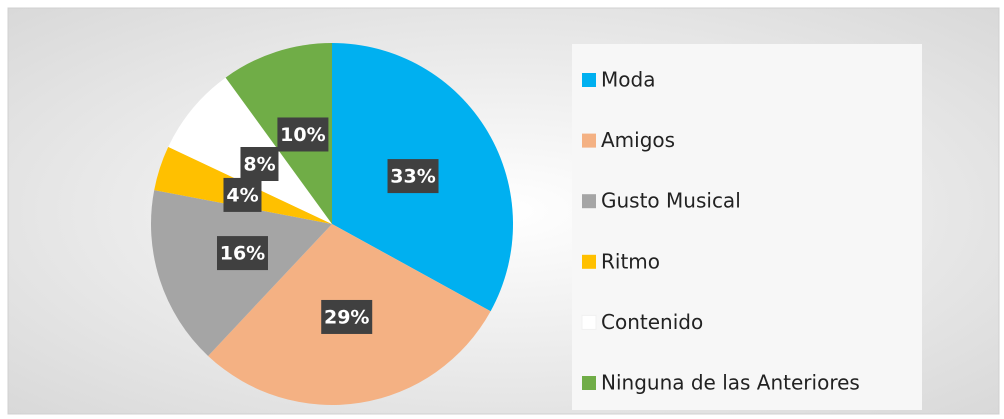 The height and width of the screenshot is (419, 1004). I want to click on value-label: 29%, so click(346, 317).